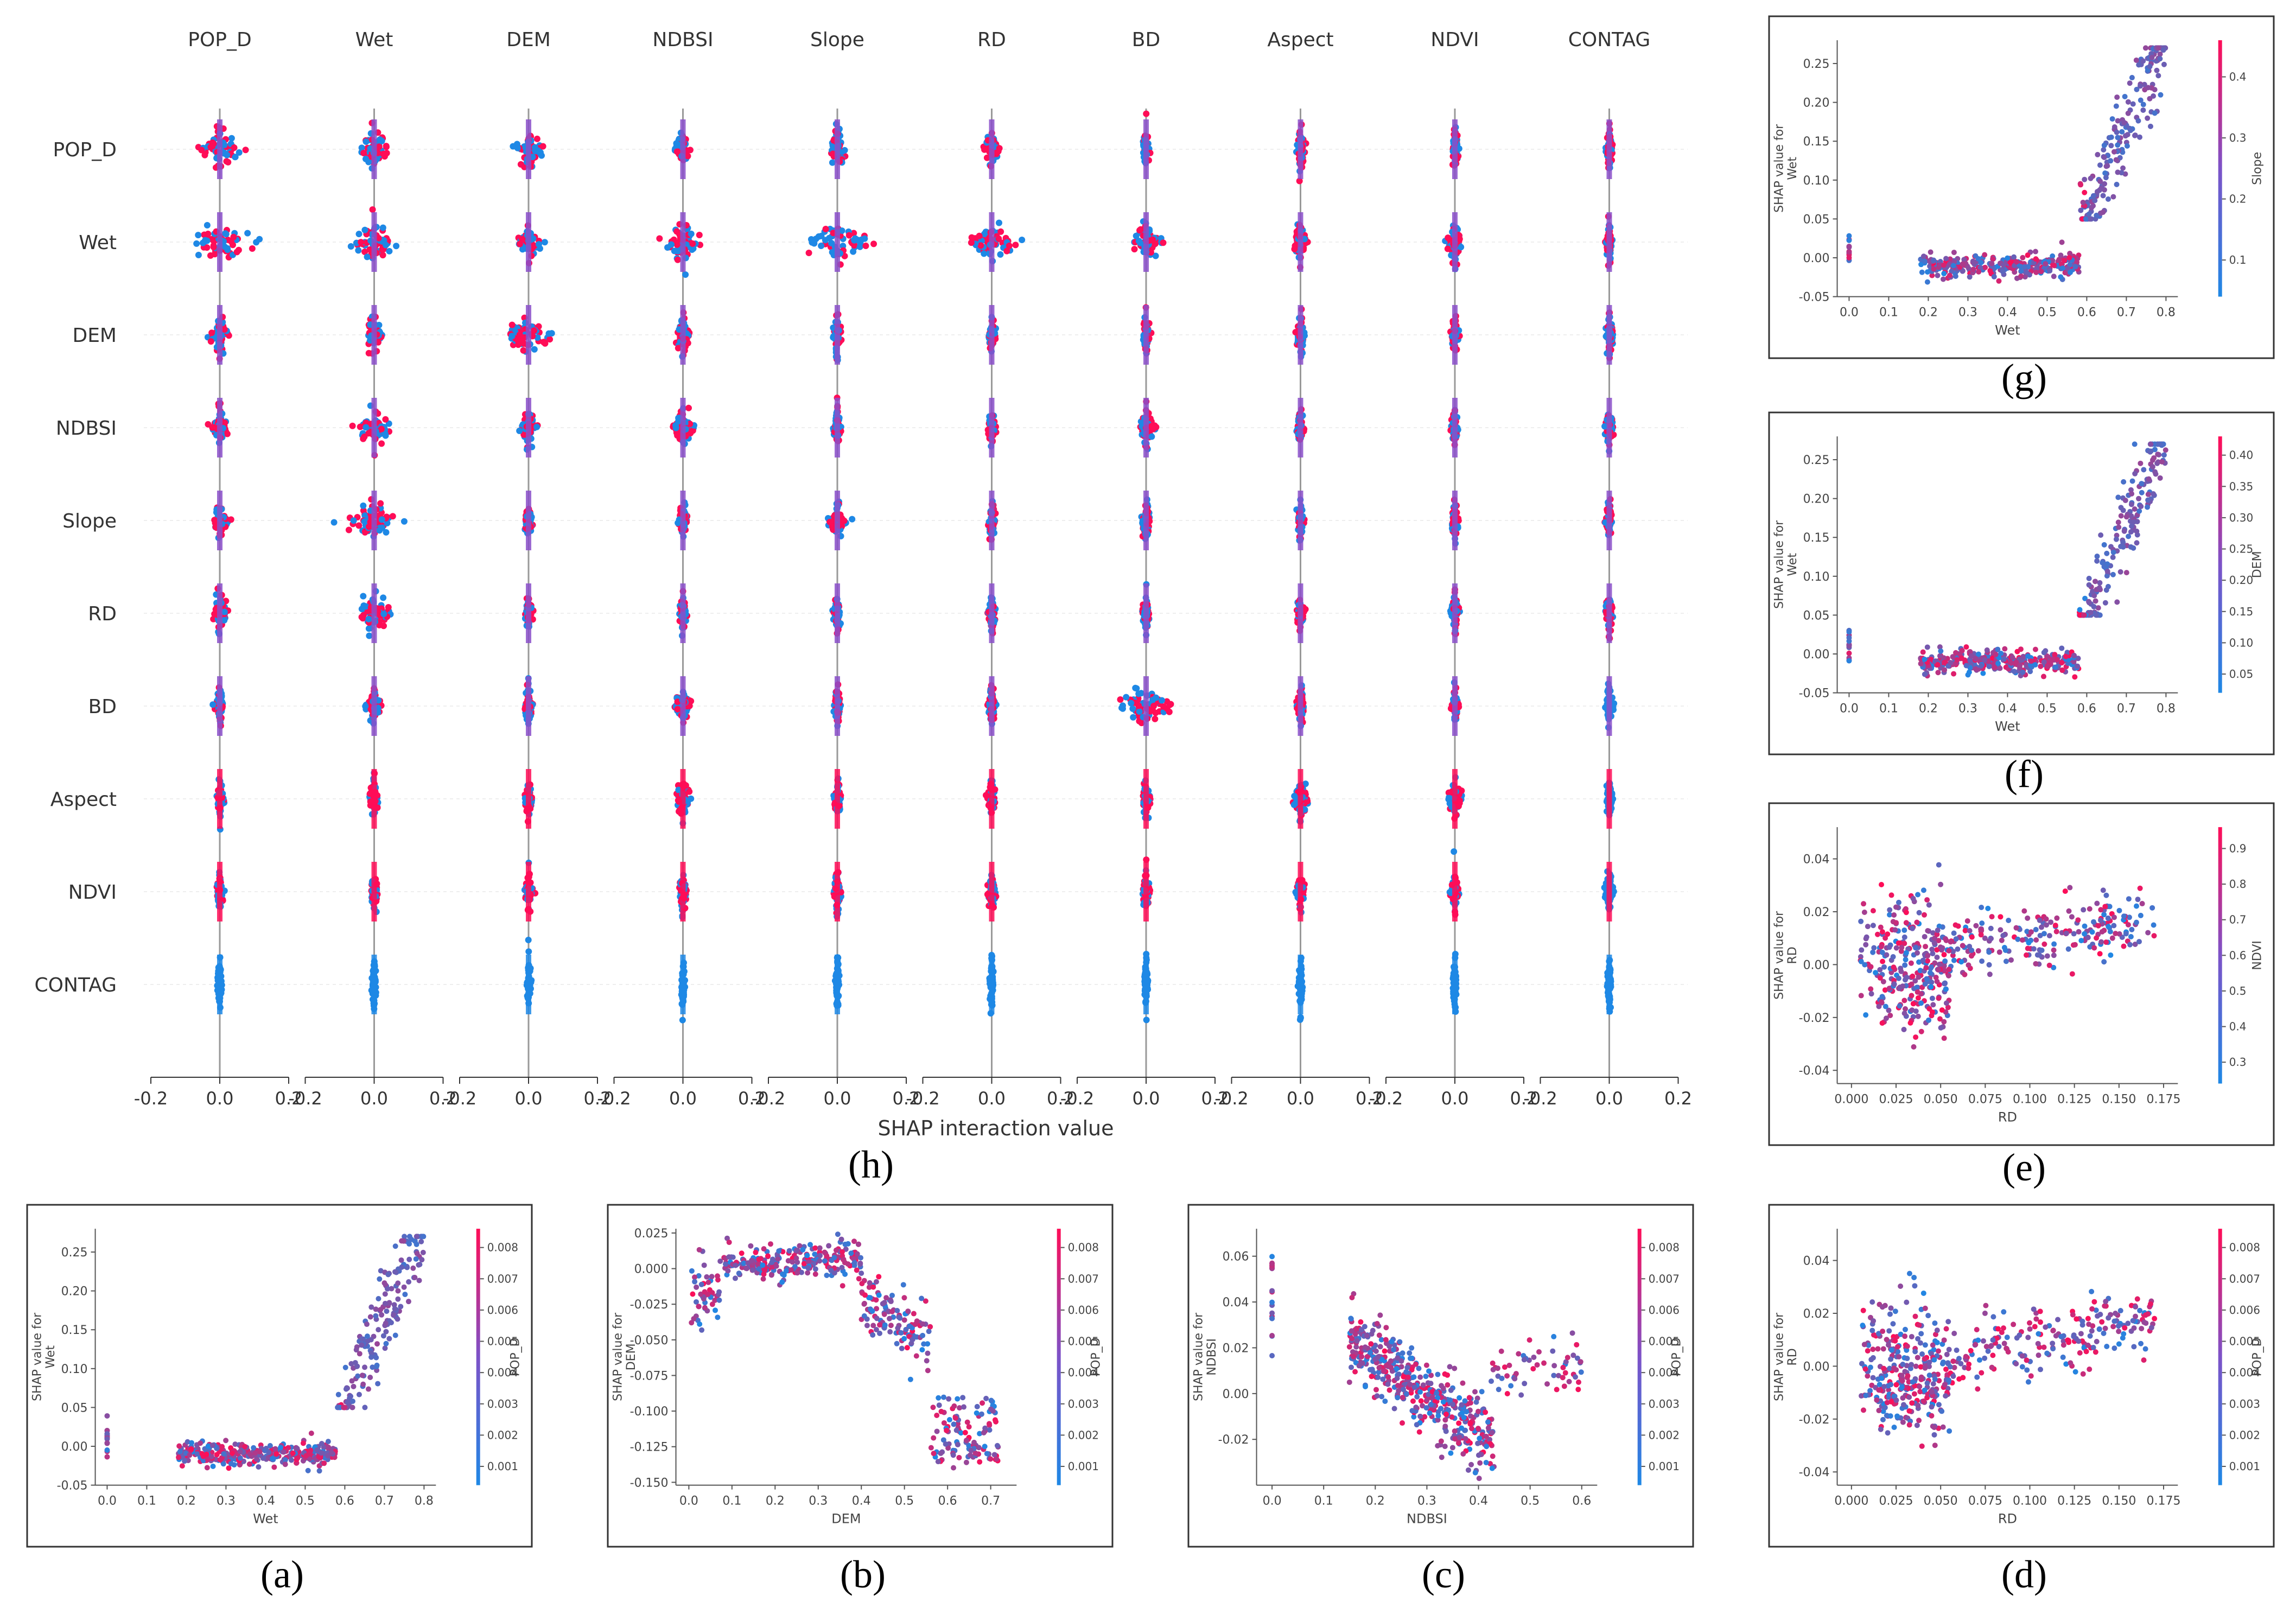 The height and width of the screenshot is (1614, 2296). I want to click on column-header-wet: Wet, so click(374, 40).